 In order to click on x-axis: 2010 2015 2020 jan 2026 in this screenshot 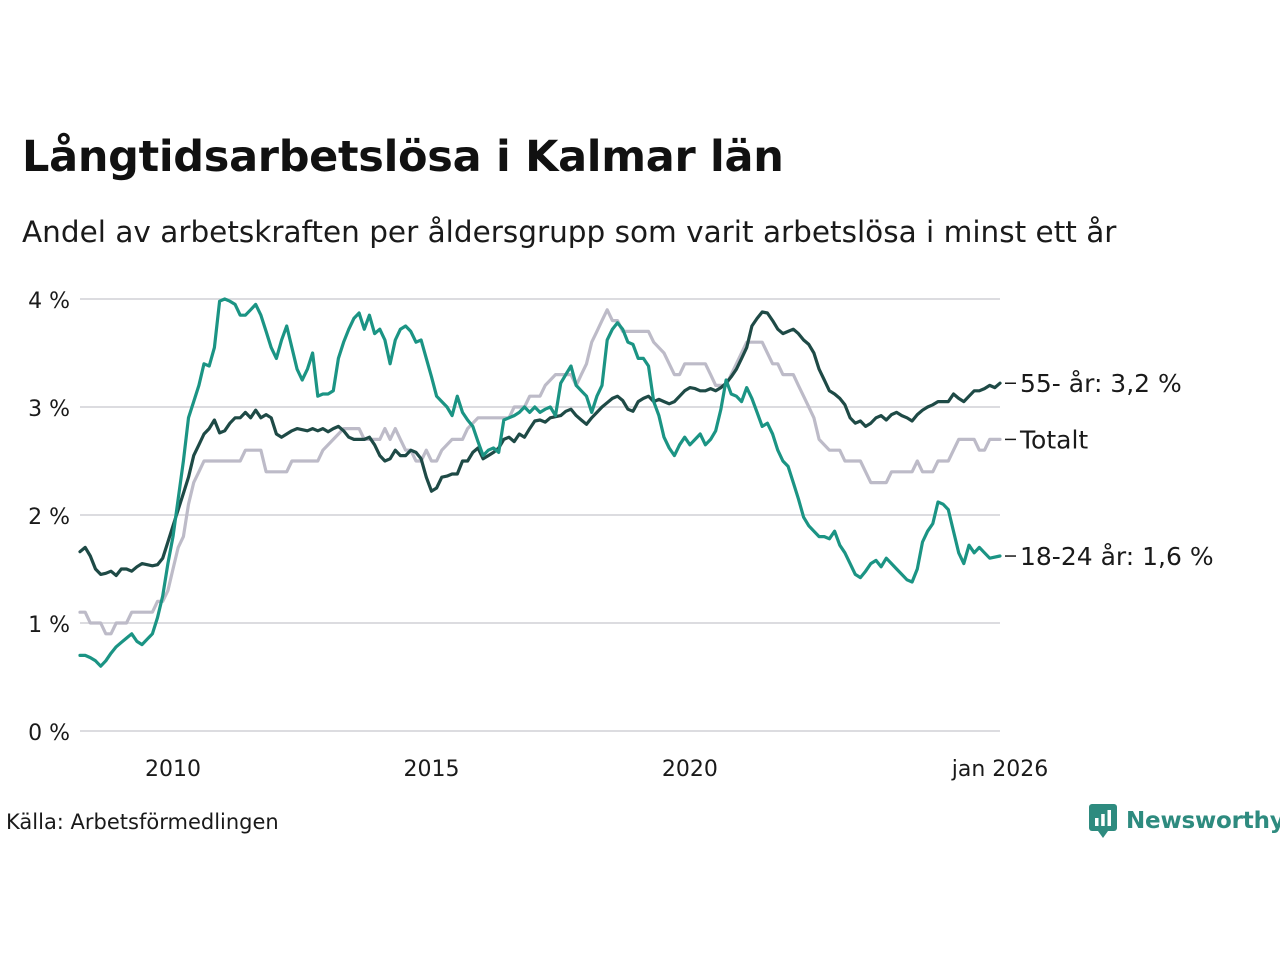, I will do `click(596, 769)`.